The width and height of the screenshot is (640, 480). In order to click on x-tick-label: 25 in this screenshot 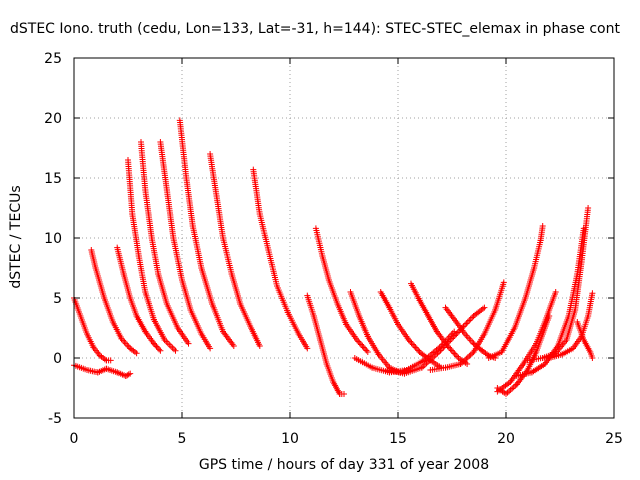, I will do `click(614, 439)`.